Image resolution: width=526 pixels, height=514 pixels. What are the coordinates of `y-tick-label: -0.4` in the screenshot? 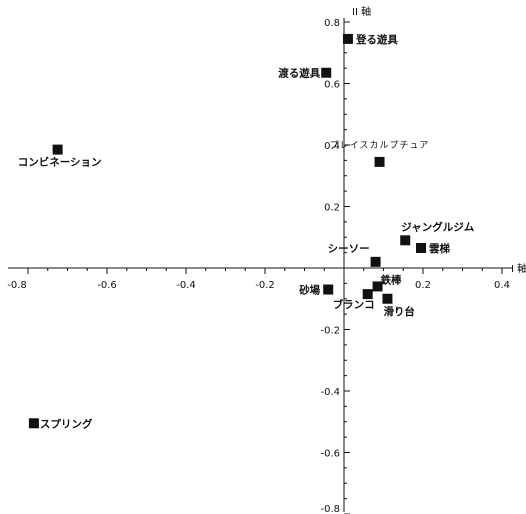 It's located at (330, 392).